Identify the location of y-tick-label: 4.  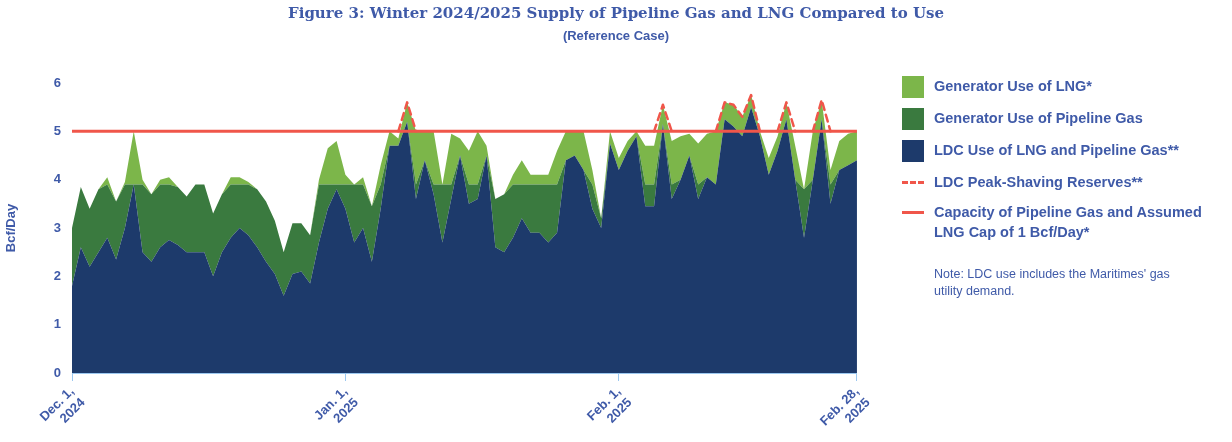
(57, 179).